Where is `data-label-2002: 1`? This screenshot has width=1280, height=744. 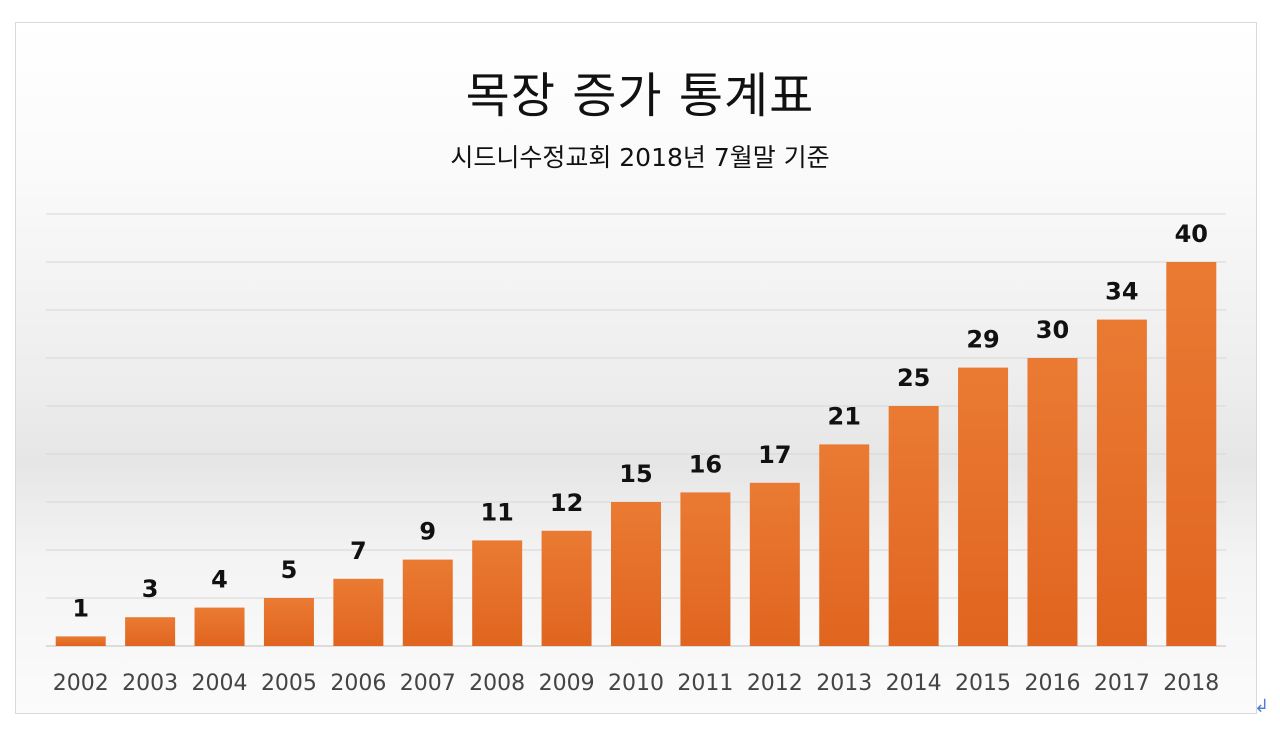
data-label-2002: 1 is located at coordinates (80, 608).